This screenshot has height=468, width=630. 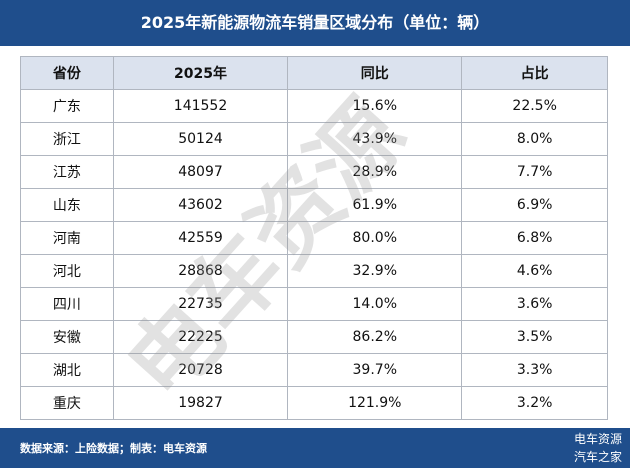 I want to click on table-row: 河南 42559 80.0% 6.8%, so click(x=314, y=238).